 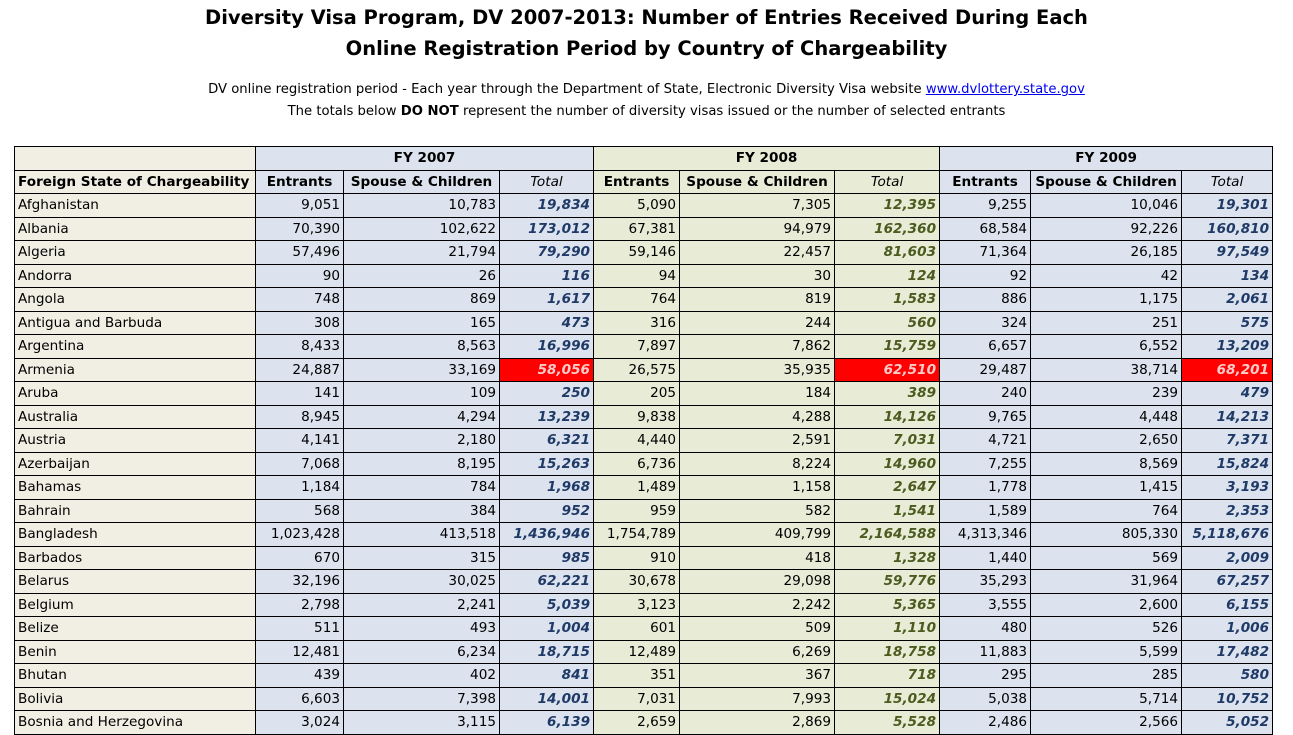 I want to click on spouse-children-cell: 2,566, so click(x=1106, y=722).